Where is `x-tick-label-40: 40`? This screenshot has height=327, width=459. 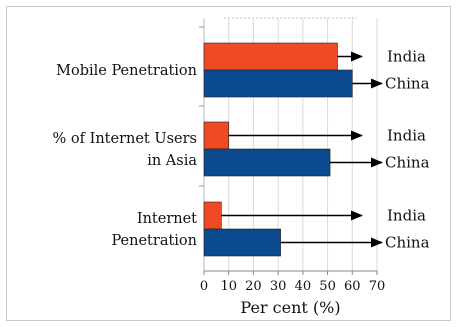 x-tick-label-40: 40 is located at coordinates (303, 286).